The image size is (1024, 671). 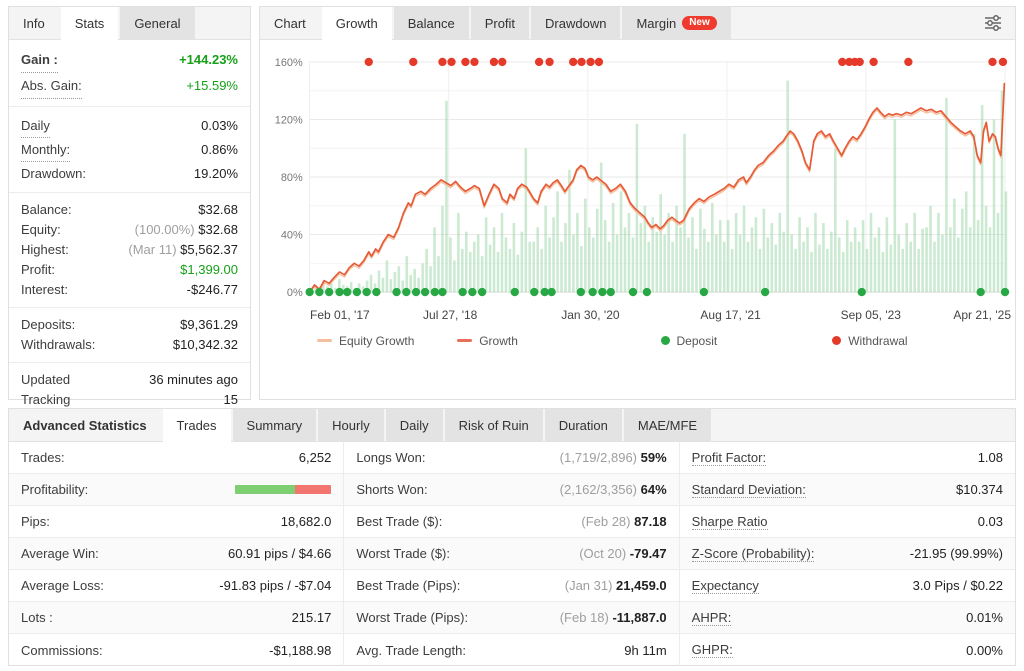 I want to click on value-prefix: (Mar 11), so click(x=154, y=249).